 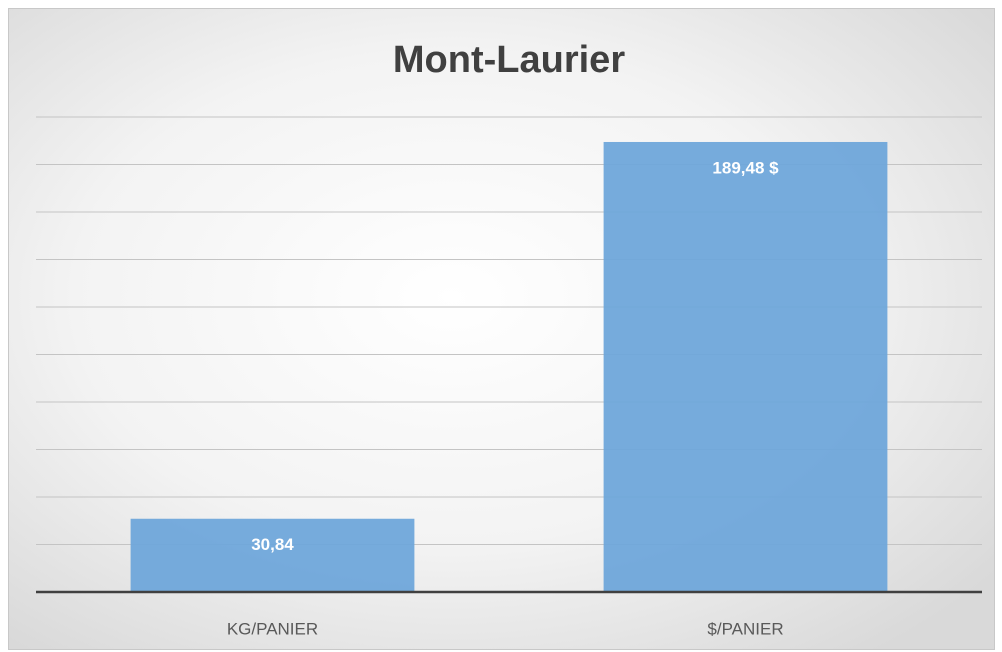 I want to click on value-label: 189,48 $, so click(x=745, y=167).